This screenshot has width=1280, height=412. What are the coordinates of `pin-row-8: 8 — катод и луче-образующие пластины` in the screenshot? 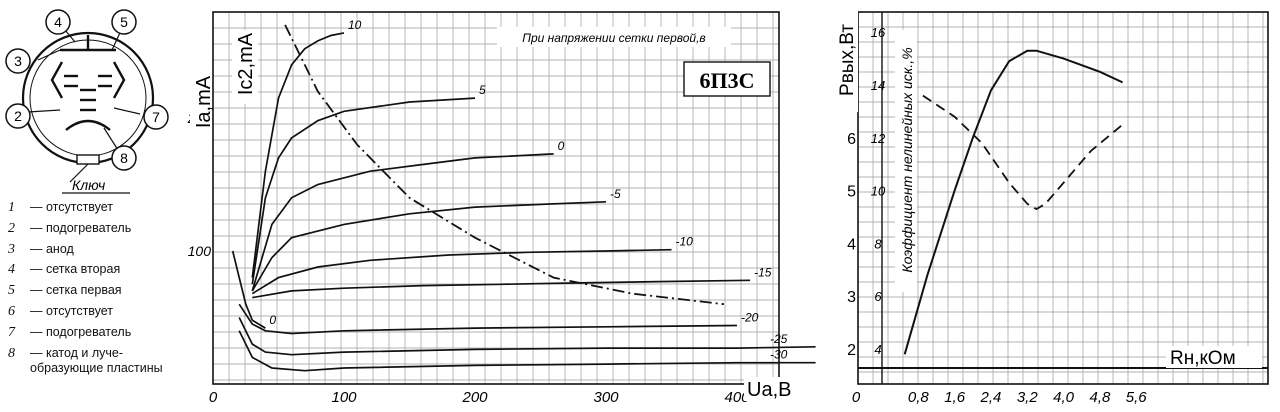 It's located at (100, 361).